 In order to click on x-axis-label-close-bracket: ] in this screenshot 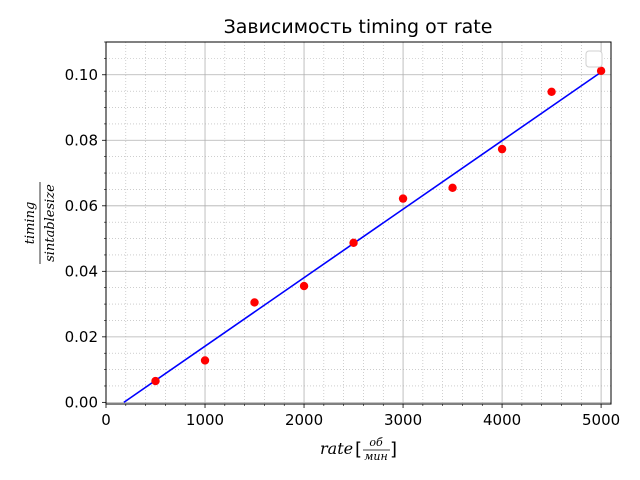, I will do `click(393, 449)`.